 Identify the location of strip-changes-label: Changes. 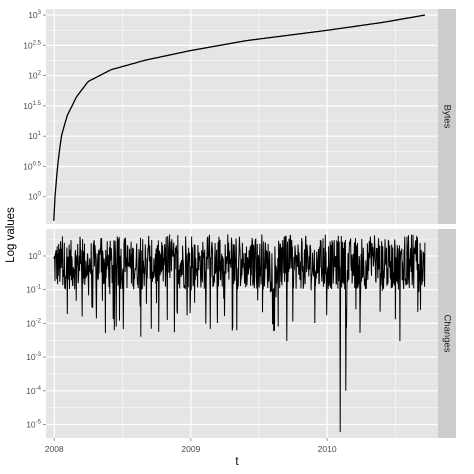
(446, 333).